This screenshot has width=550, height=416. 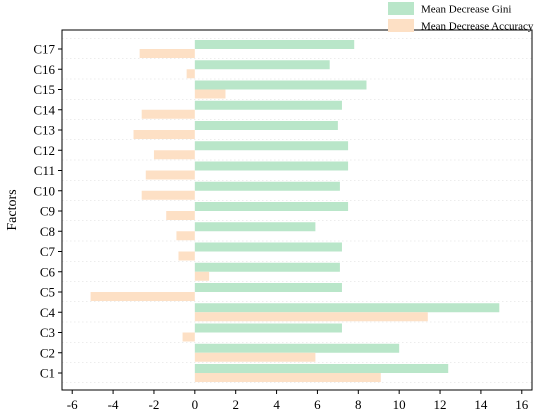 What do you see at coordinates (440, 404) in the screenshot?
I see `x-tick-label: 12` at bounding box center [440, 404].